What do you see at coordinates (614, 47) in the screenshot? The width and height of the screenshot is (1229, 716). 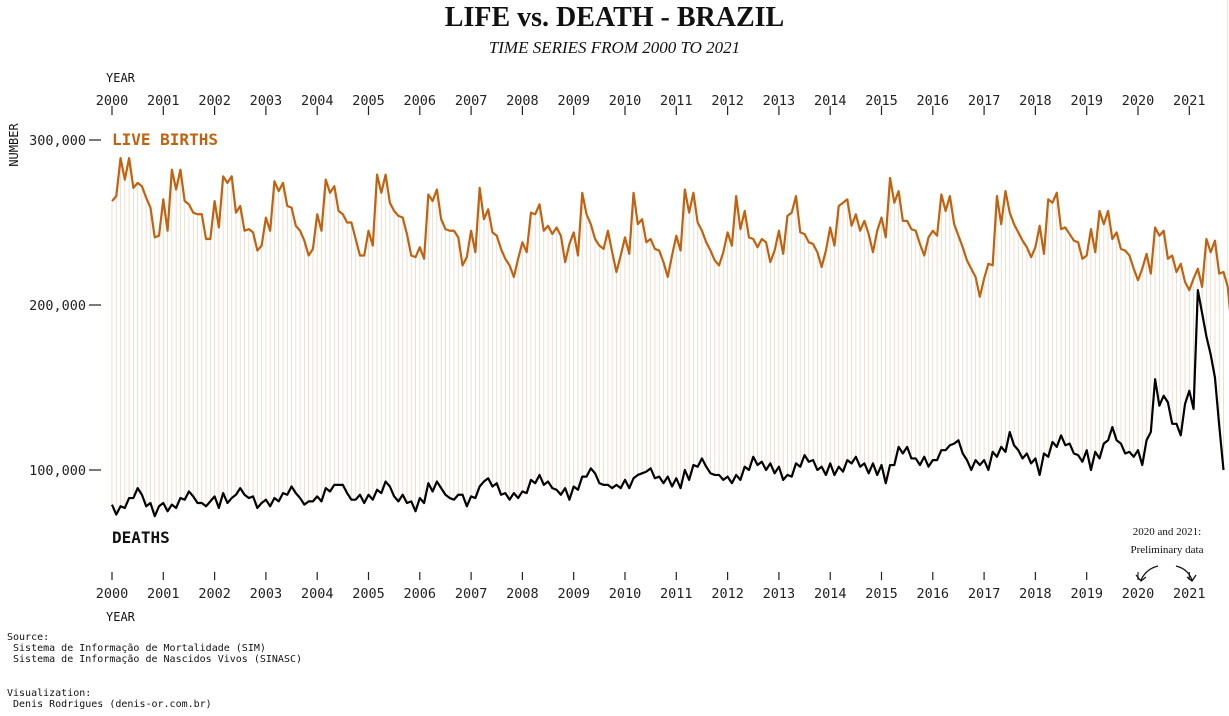 I see `chart-subtitle: TIME SERIES FROM 2000 TO 2021` at bounding box center [614, 47].